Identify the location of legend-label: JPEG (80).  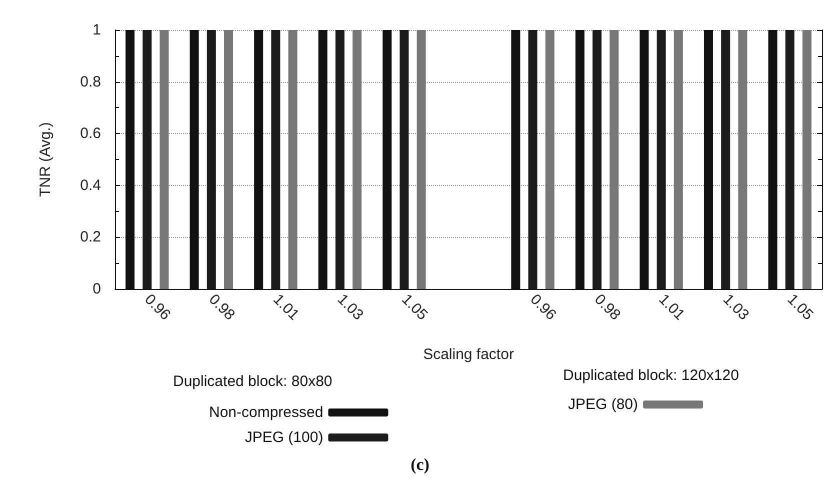
(603, 404).